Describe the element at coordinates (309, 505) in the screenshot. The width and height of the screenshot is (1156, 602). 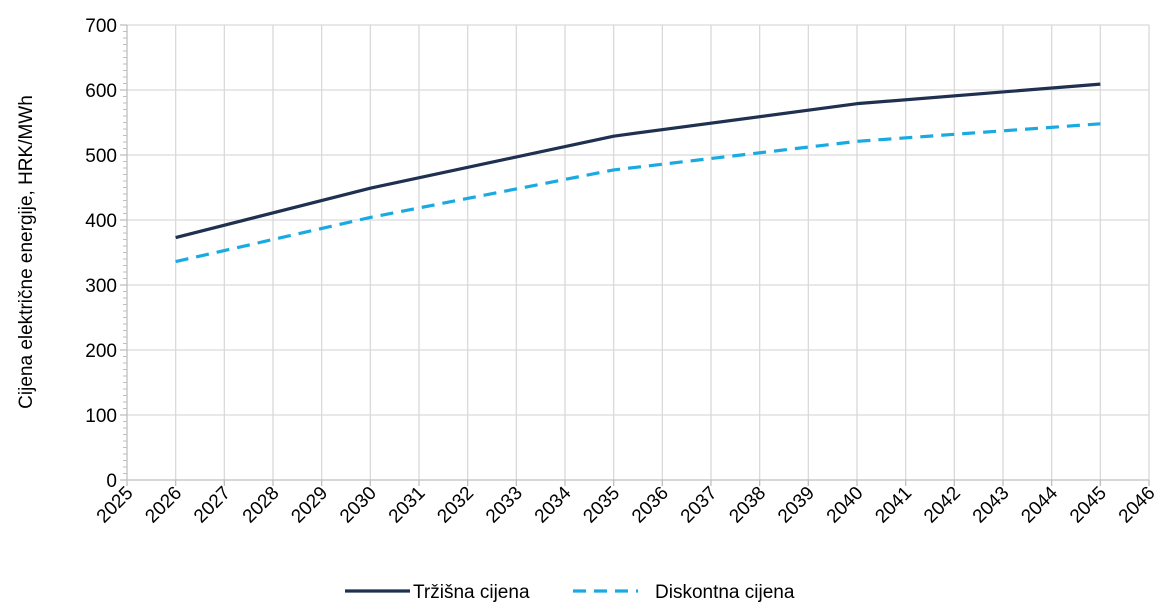
I see `x-tick-label: 2029` at that location.